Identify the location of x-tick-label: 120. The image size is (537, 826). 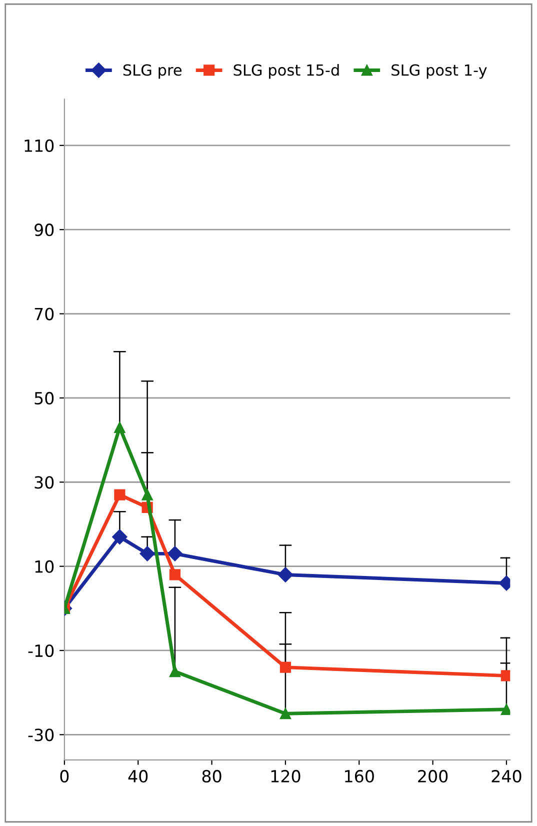
(285, 776).